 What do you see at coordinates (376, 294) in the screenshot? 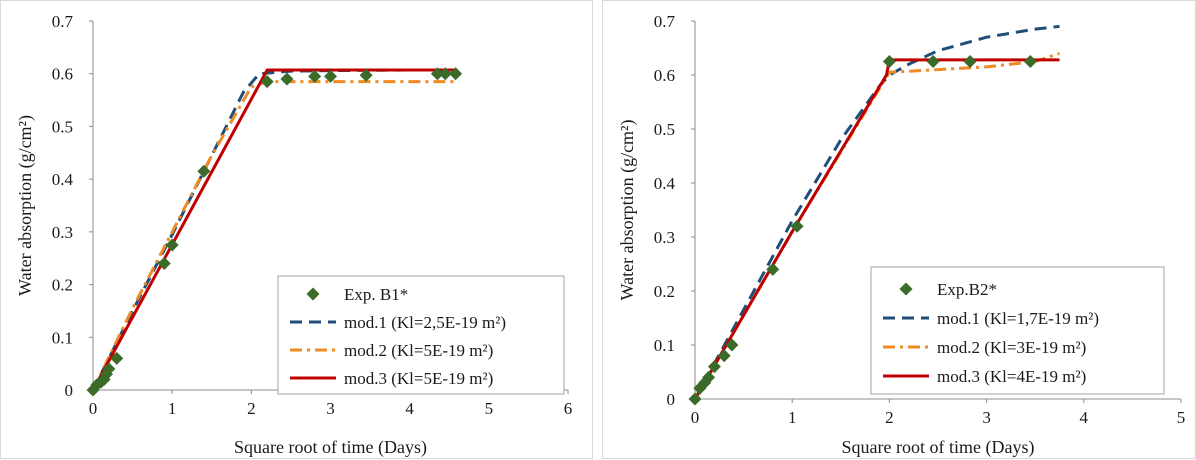
I see `legend-label: Exp. B1*` at bounding box center [376, 294].